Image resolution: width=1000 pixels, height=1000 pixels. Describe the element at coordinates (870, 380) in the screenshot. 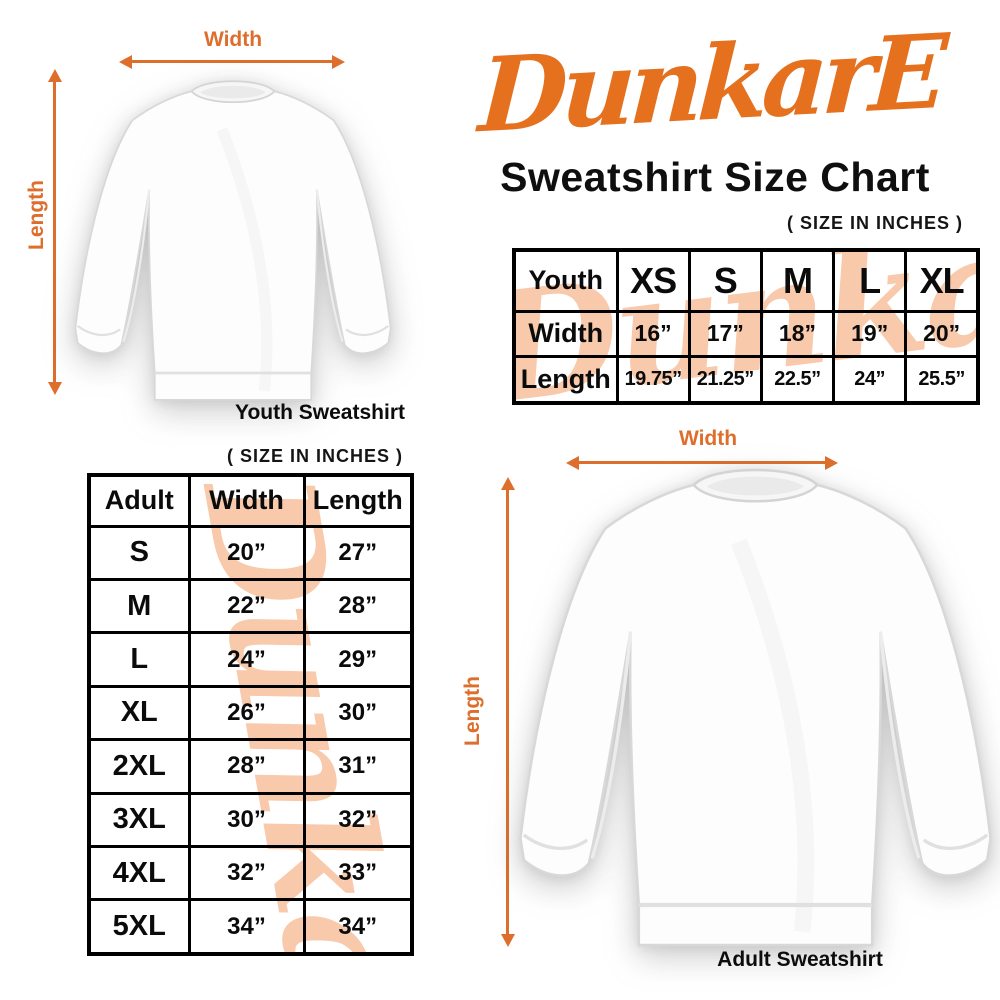

I see `youth-table-value: 24”` at that location.